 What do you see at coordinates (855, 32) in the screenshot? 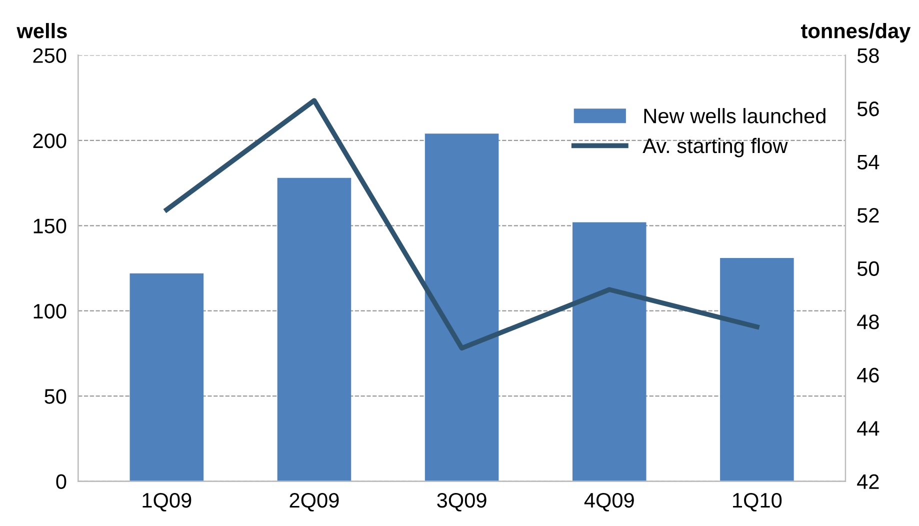
I see `y2-axis-title: tonnes/day` at bounding box center [855, 32].